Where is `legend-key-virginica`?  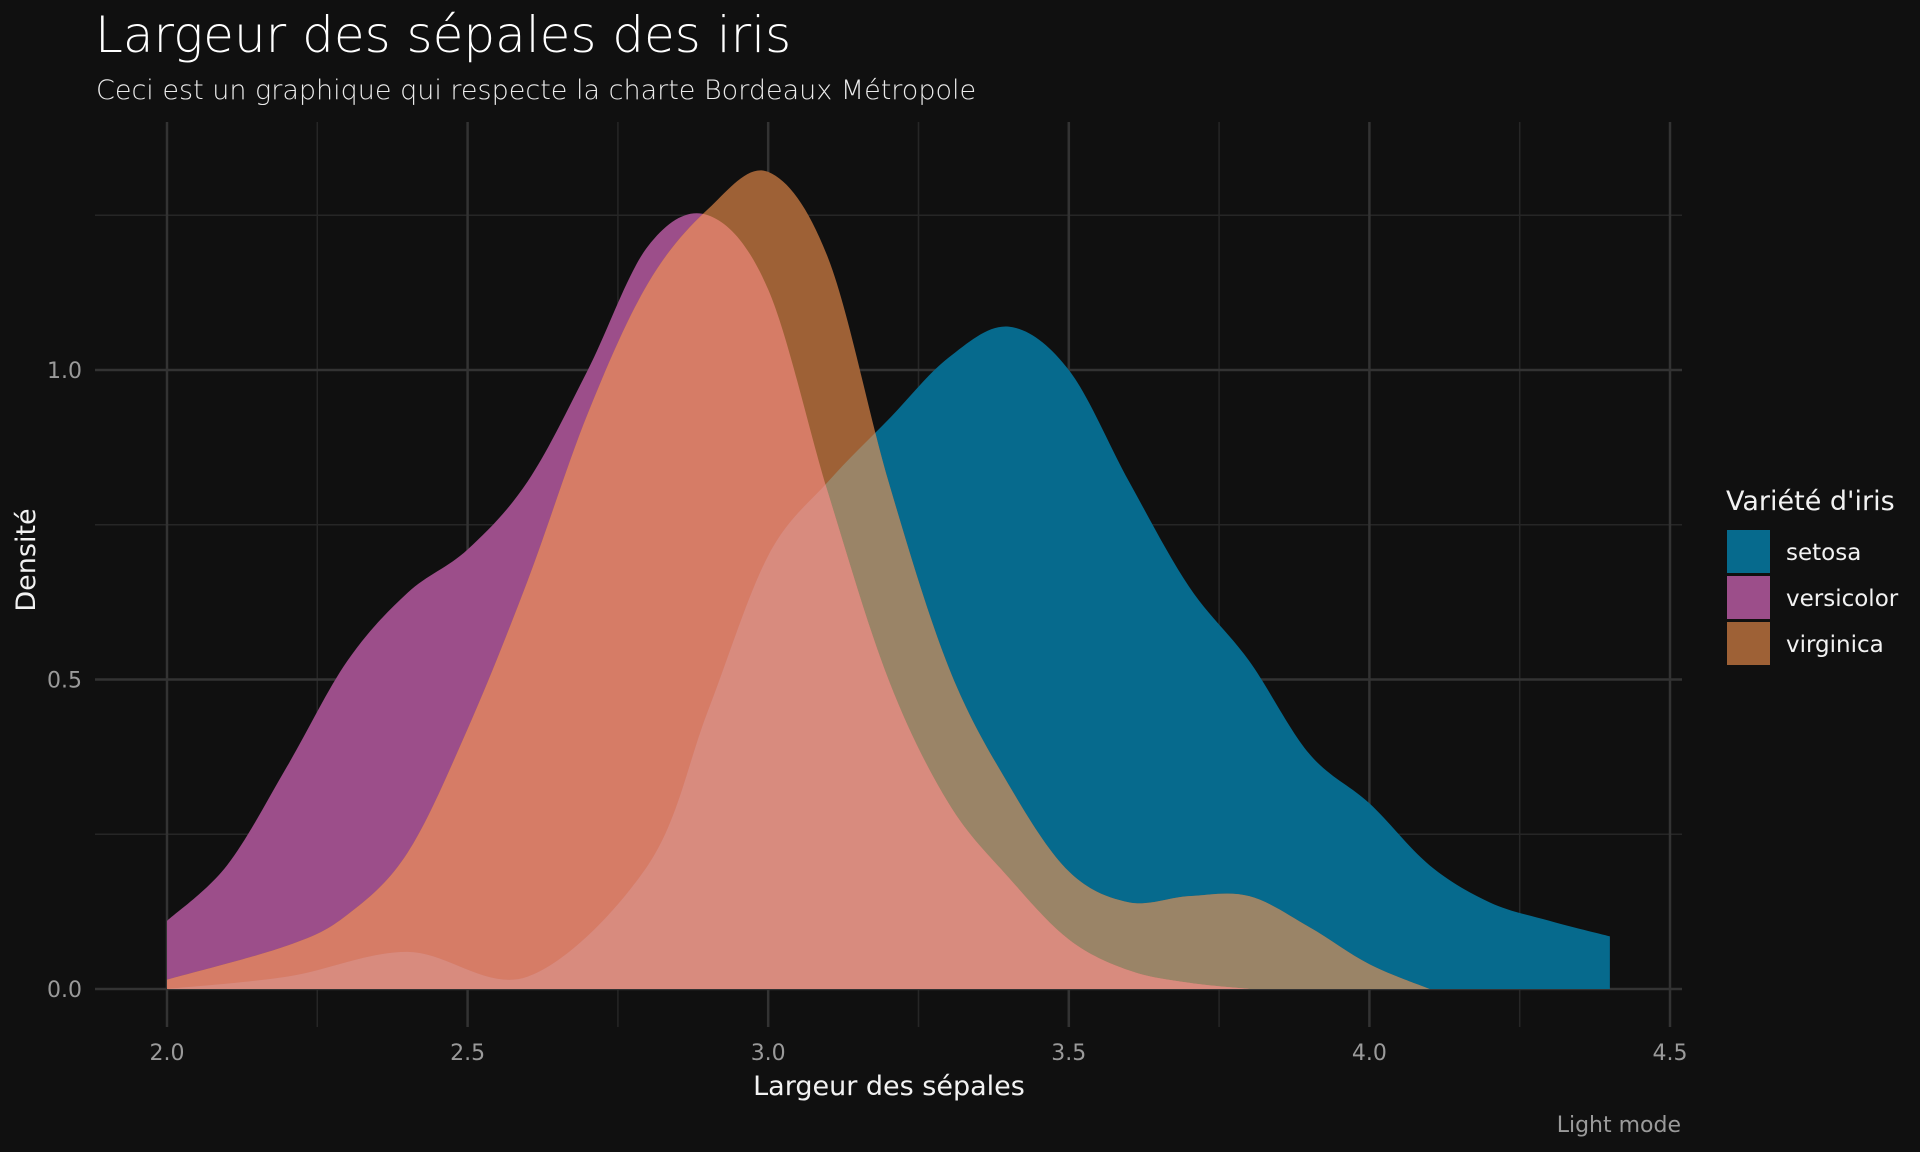 legend-key-virginica is located at coordinates (1748, 643).